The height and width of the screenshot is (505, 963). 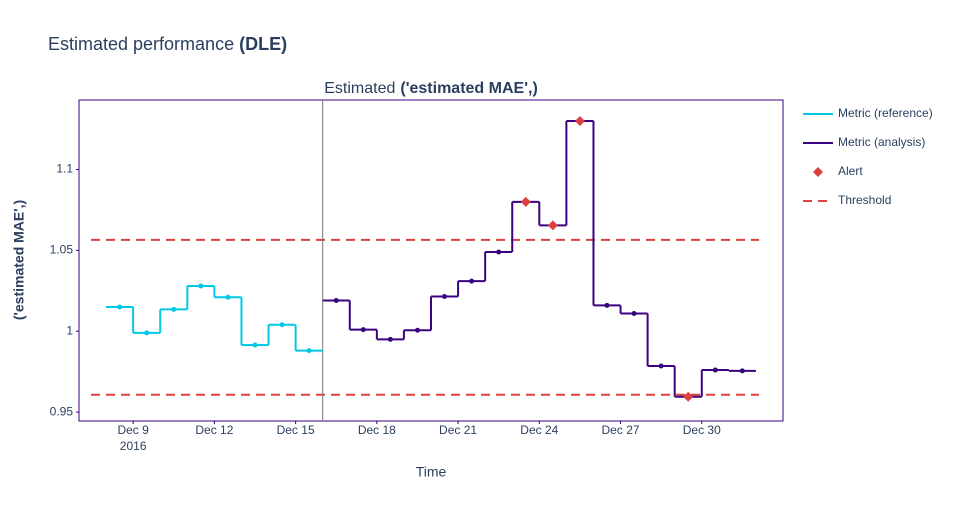 I want to click on x-tick-label: Dec 18, so click(x=377, y=430).